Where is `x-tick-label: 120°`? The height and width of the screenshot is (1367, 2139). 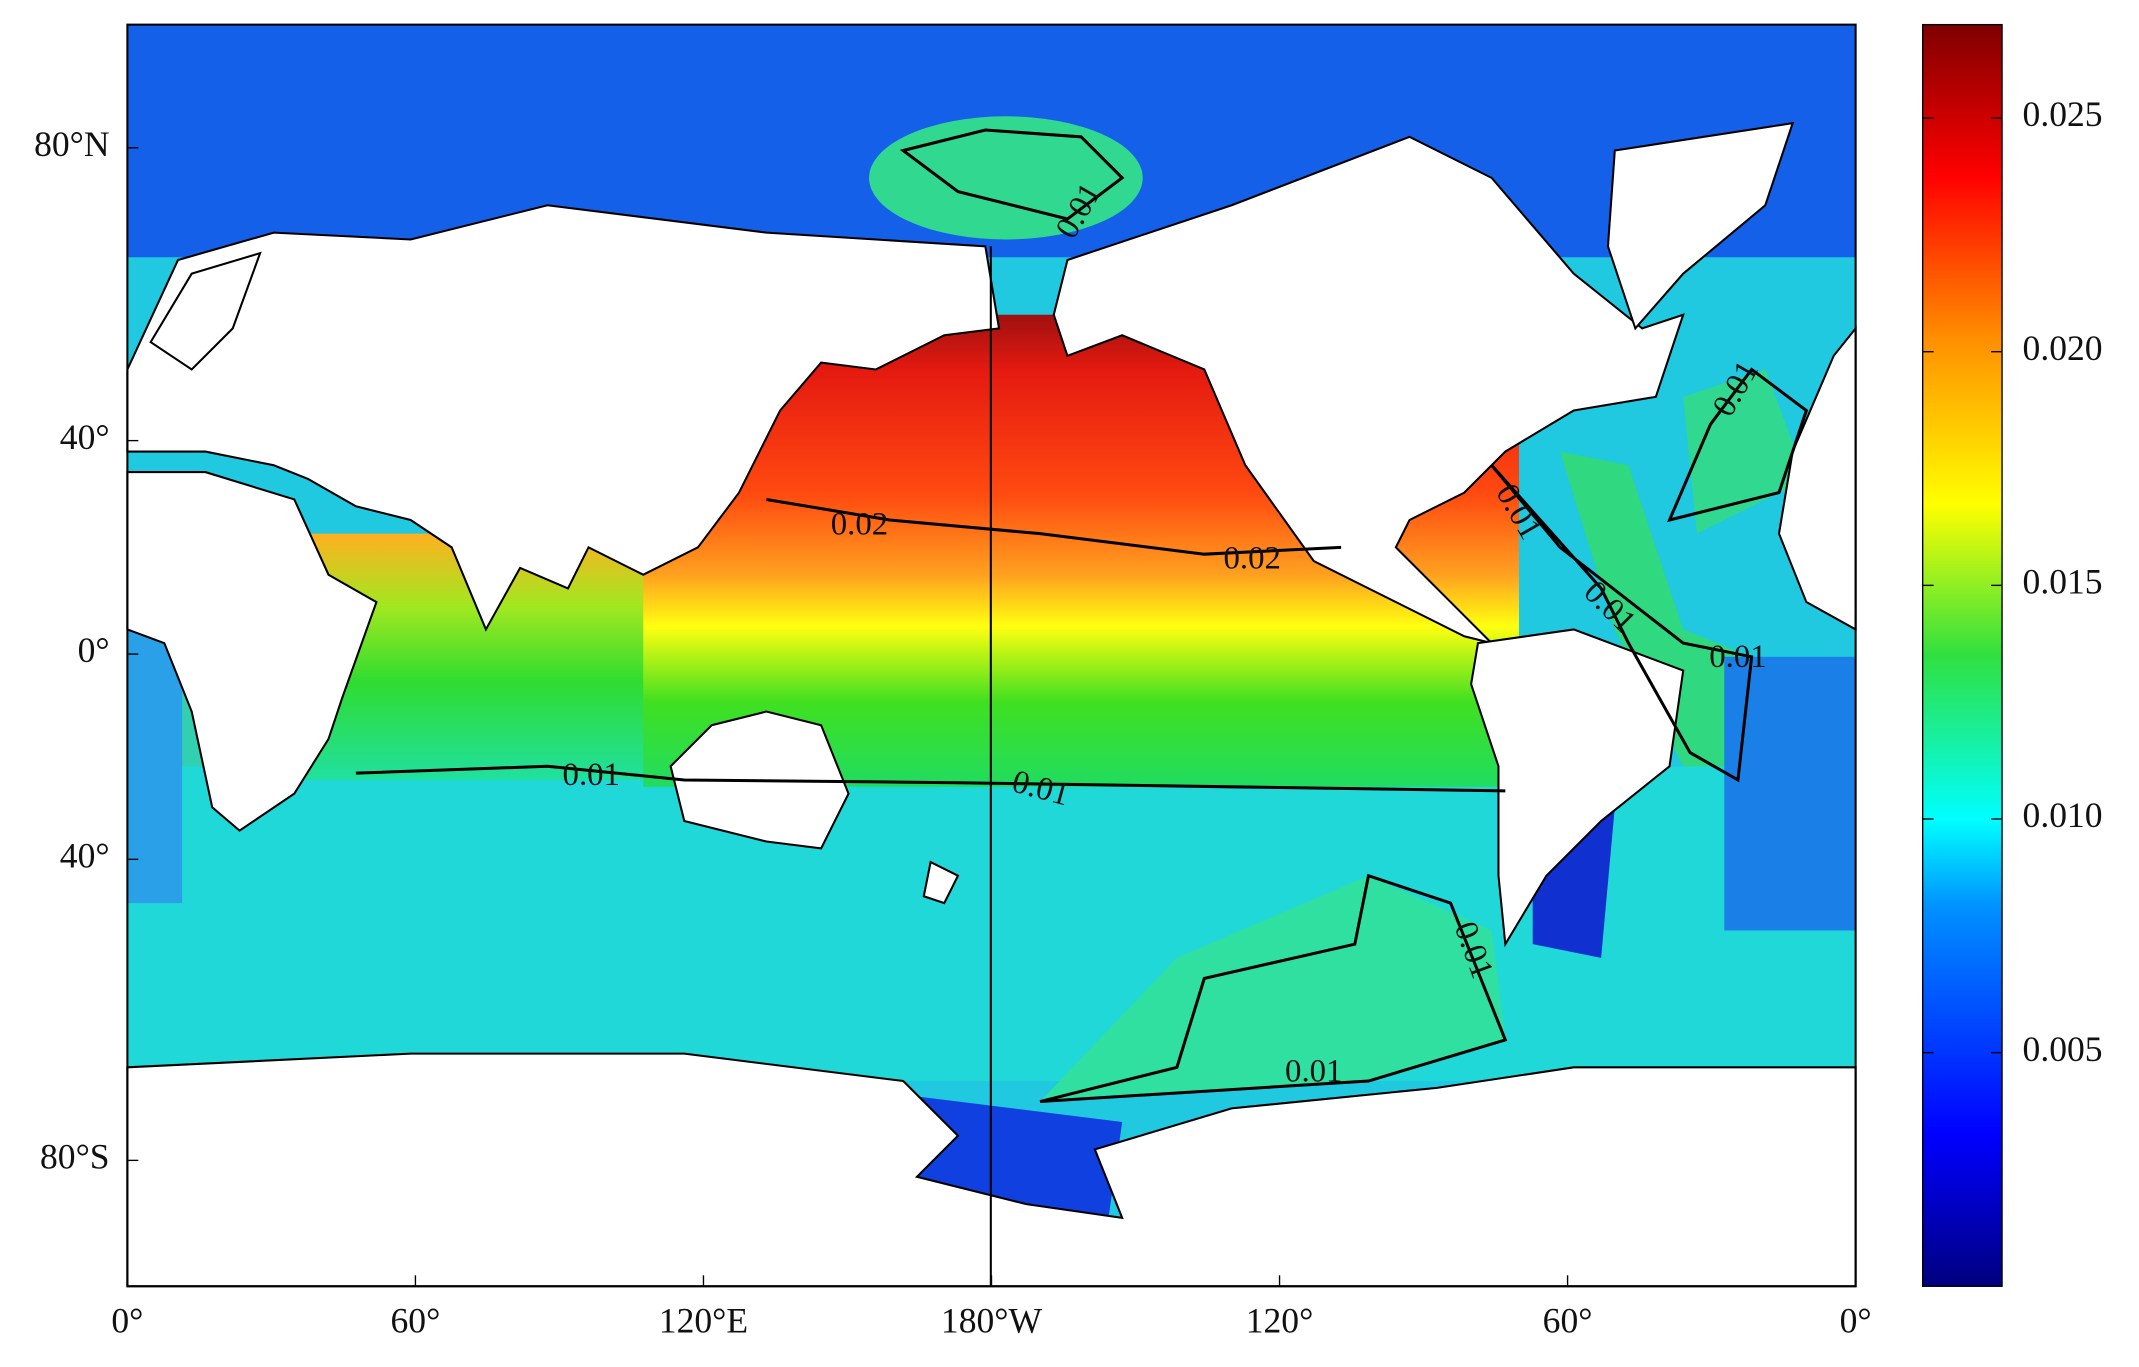 x-tick-label: 120° is located at coordinates (1280, 1321).